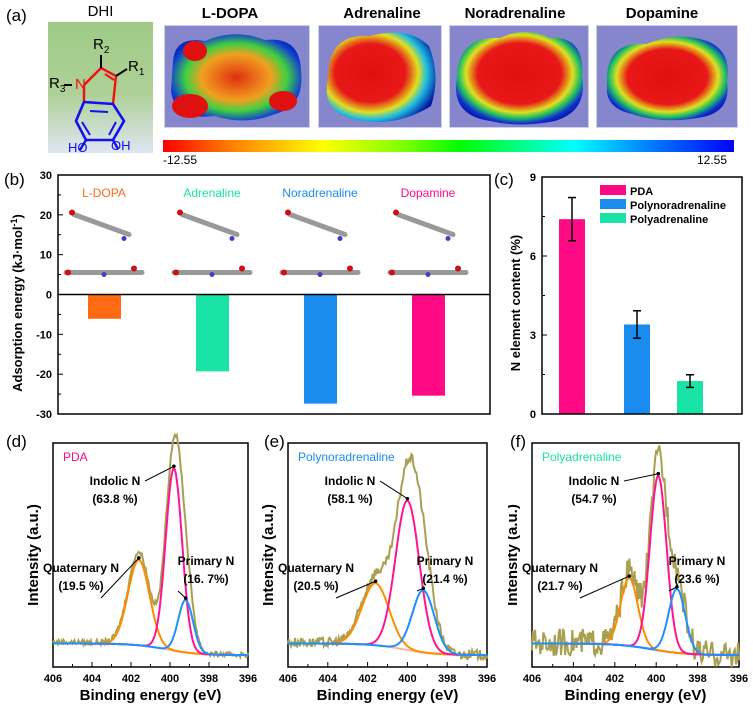 This screenshot has height=713, width=753. Describe the element at coordinates (81, 568) in the screenshot. I see `chart-d-annotation-quaternary-n: Quaternary N` at that location.